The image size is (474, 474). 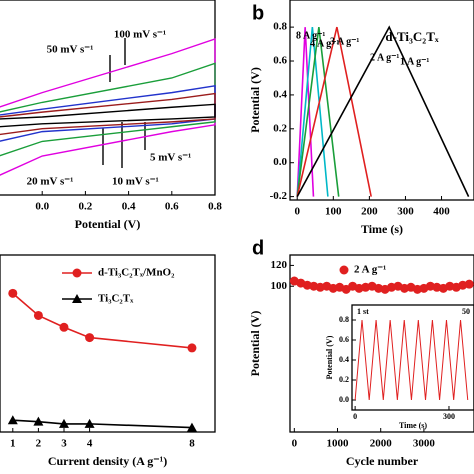 I want to click on annotation: 5 mV s⁻¹, so click(x=170, y=158).